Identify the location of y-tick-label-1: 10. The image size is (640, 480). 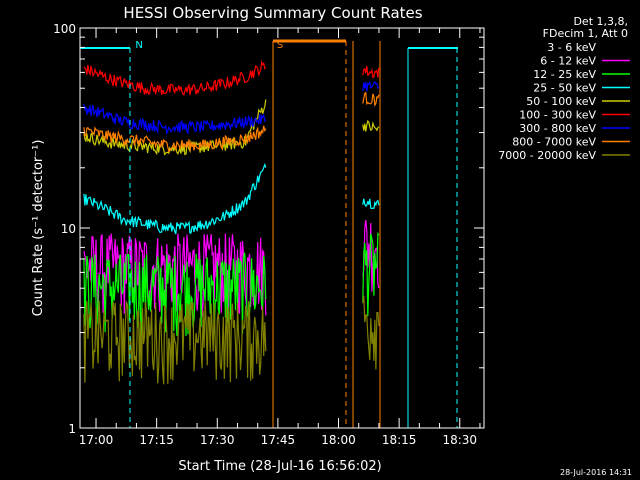
(68, 229).